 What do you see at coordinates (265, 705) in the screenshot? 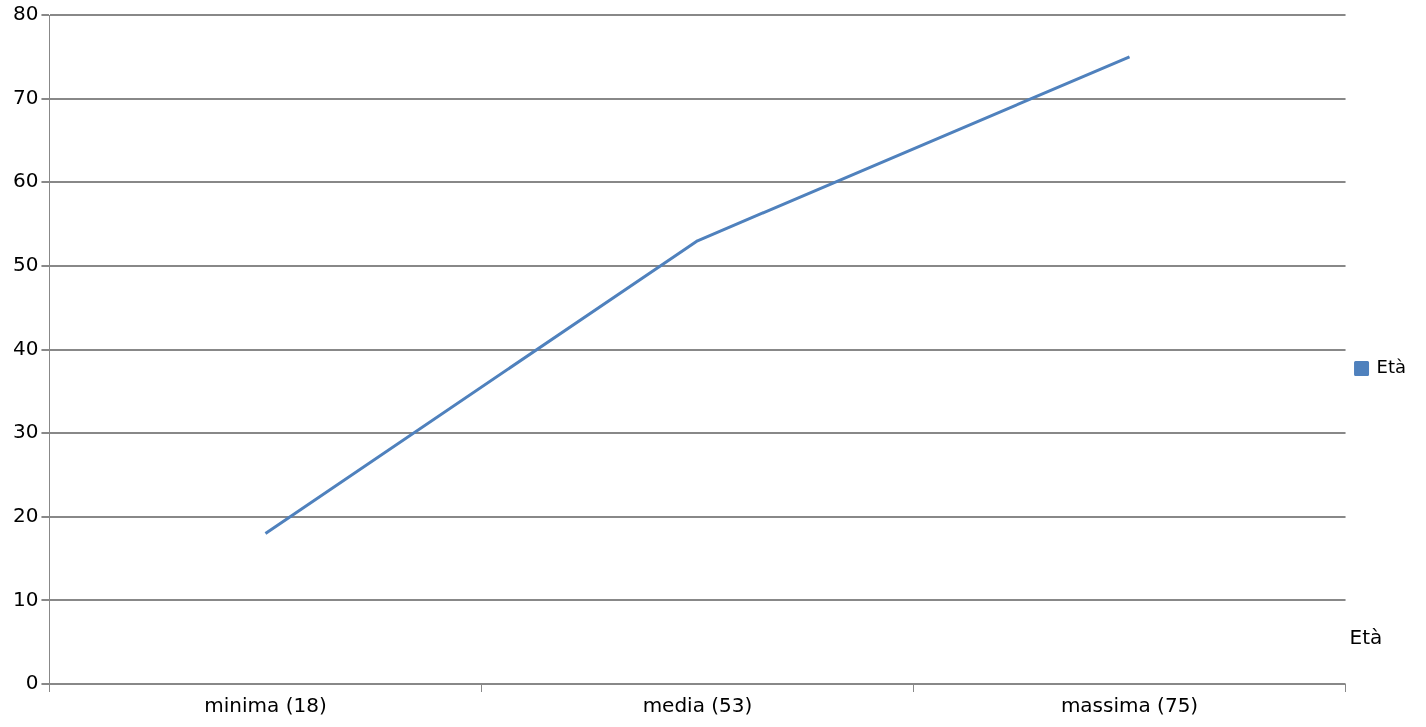
I see `x-tick-label: minima (18)` at bounding box center [265, 705].